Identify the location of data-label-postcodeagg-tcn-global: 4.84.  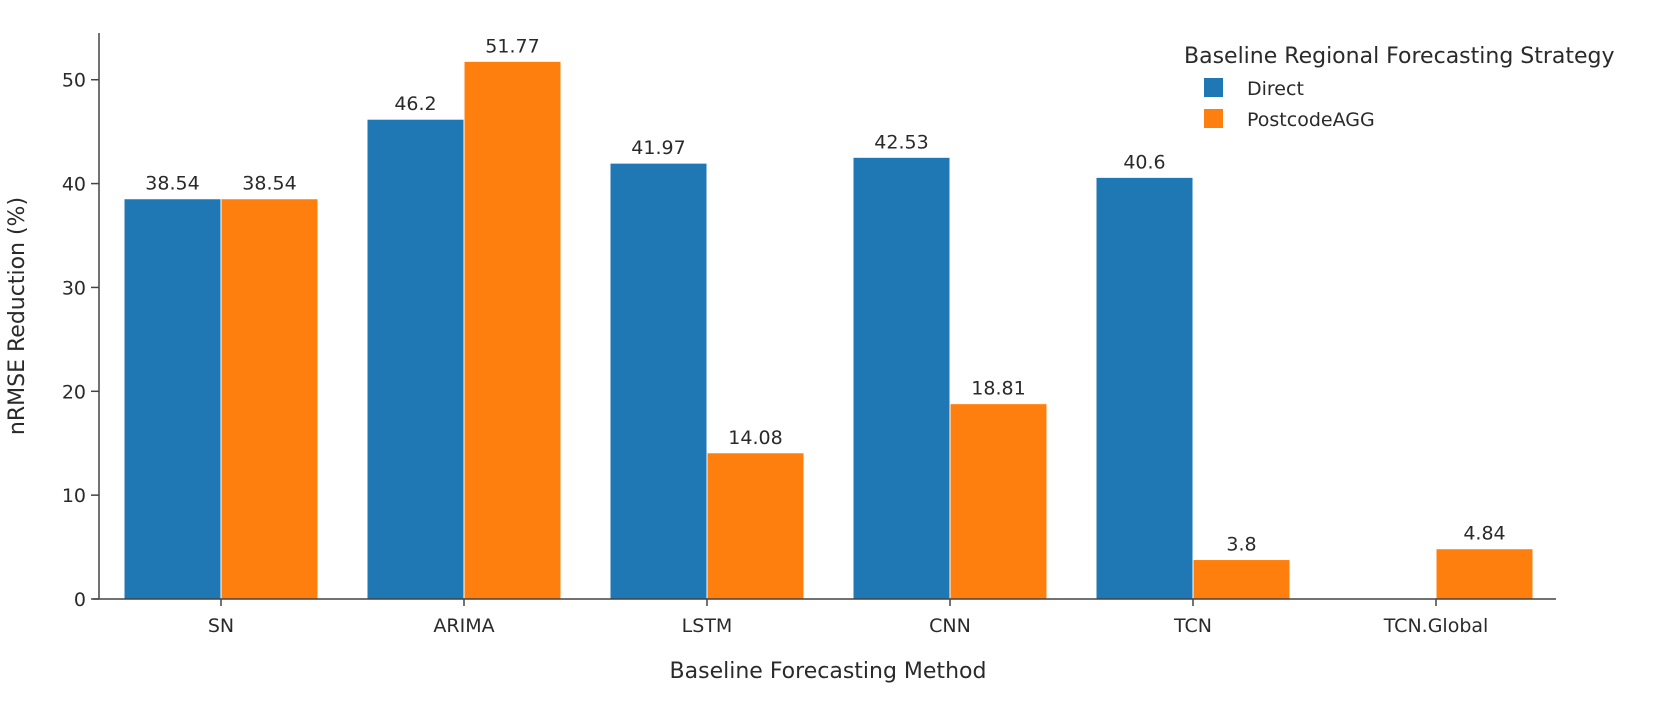
(1484, 534).